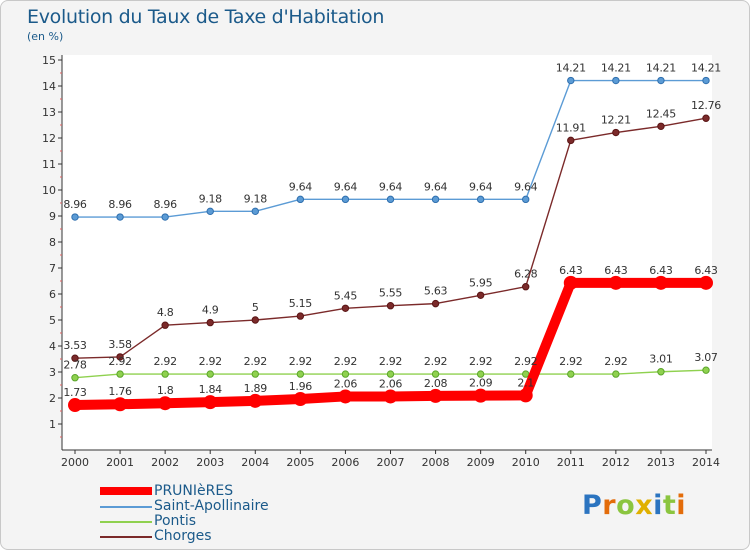 This screenshot has width=750, height=550. What do you see at coordinates (706, 105) in the screenshot?
I see `data-label-chorges: 12.76` at bounding box center [706, 105].